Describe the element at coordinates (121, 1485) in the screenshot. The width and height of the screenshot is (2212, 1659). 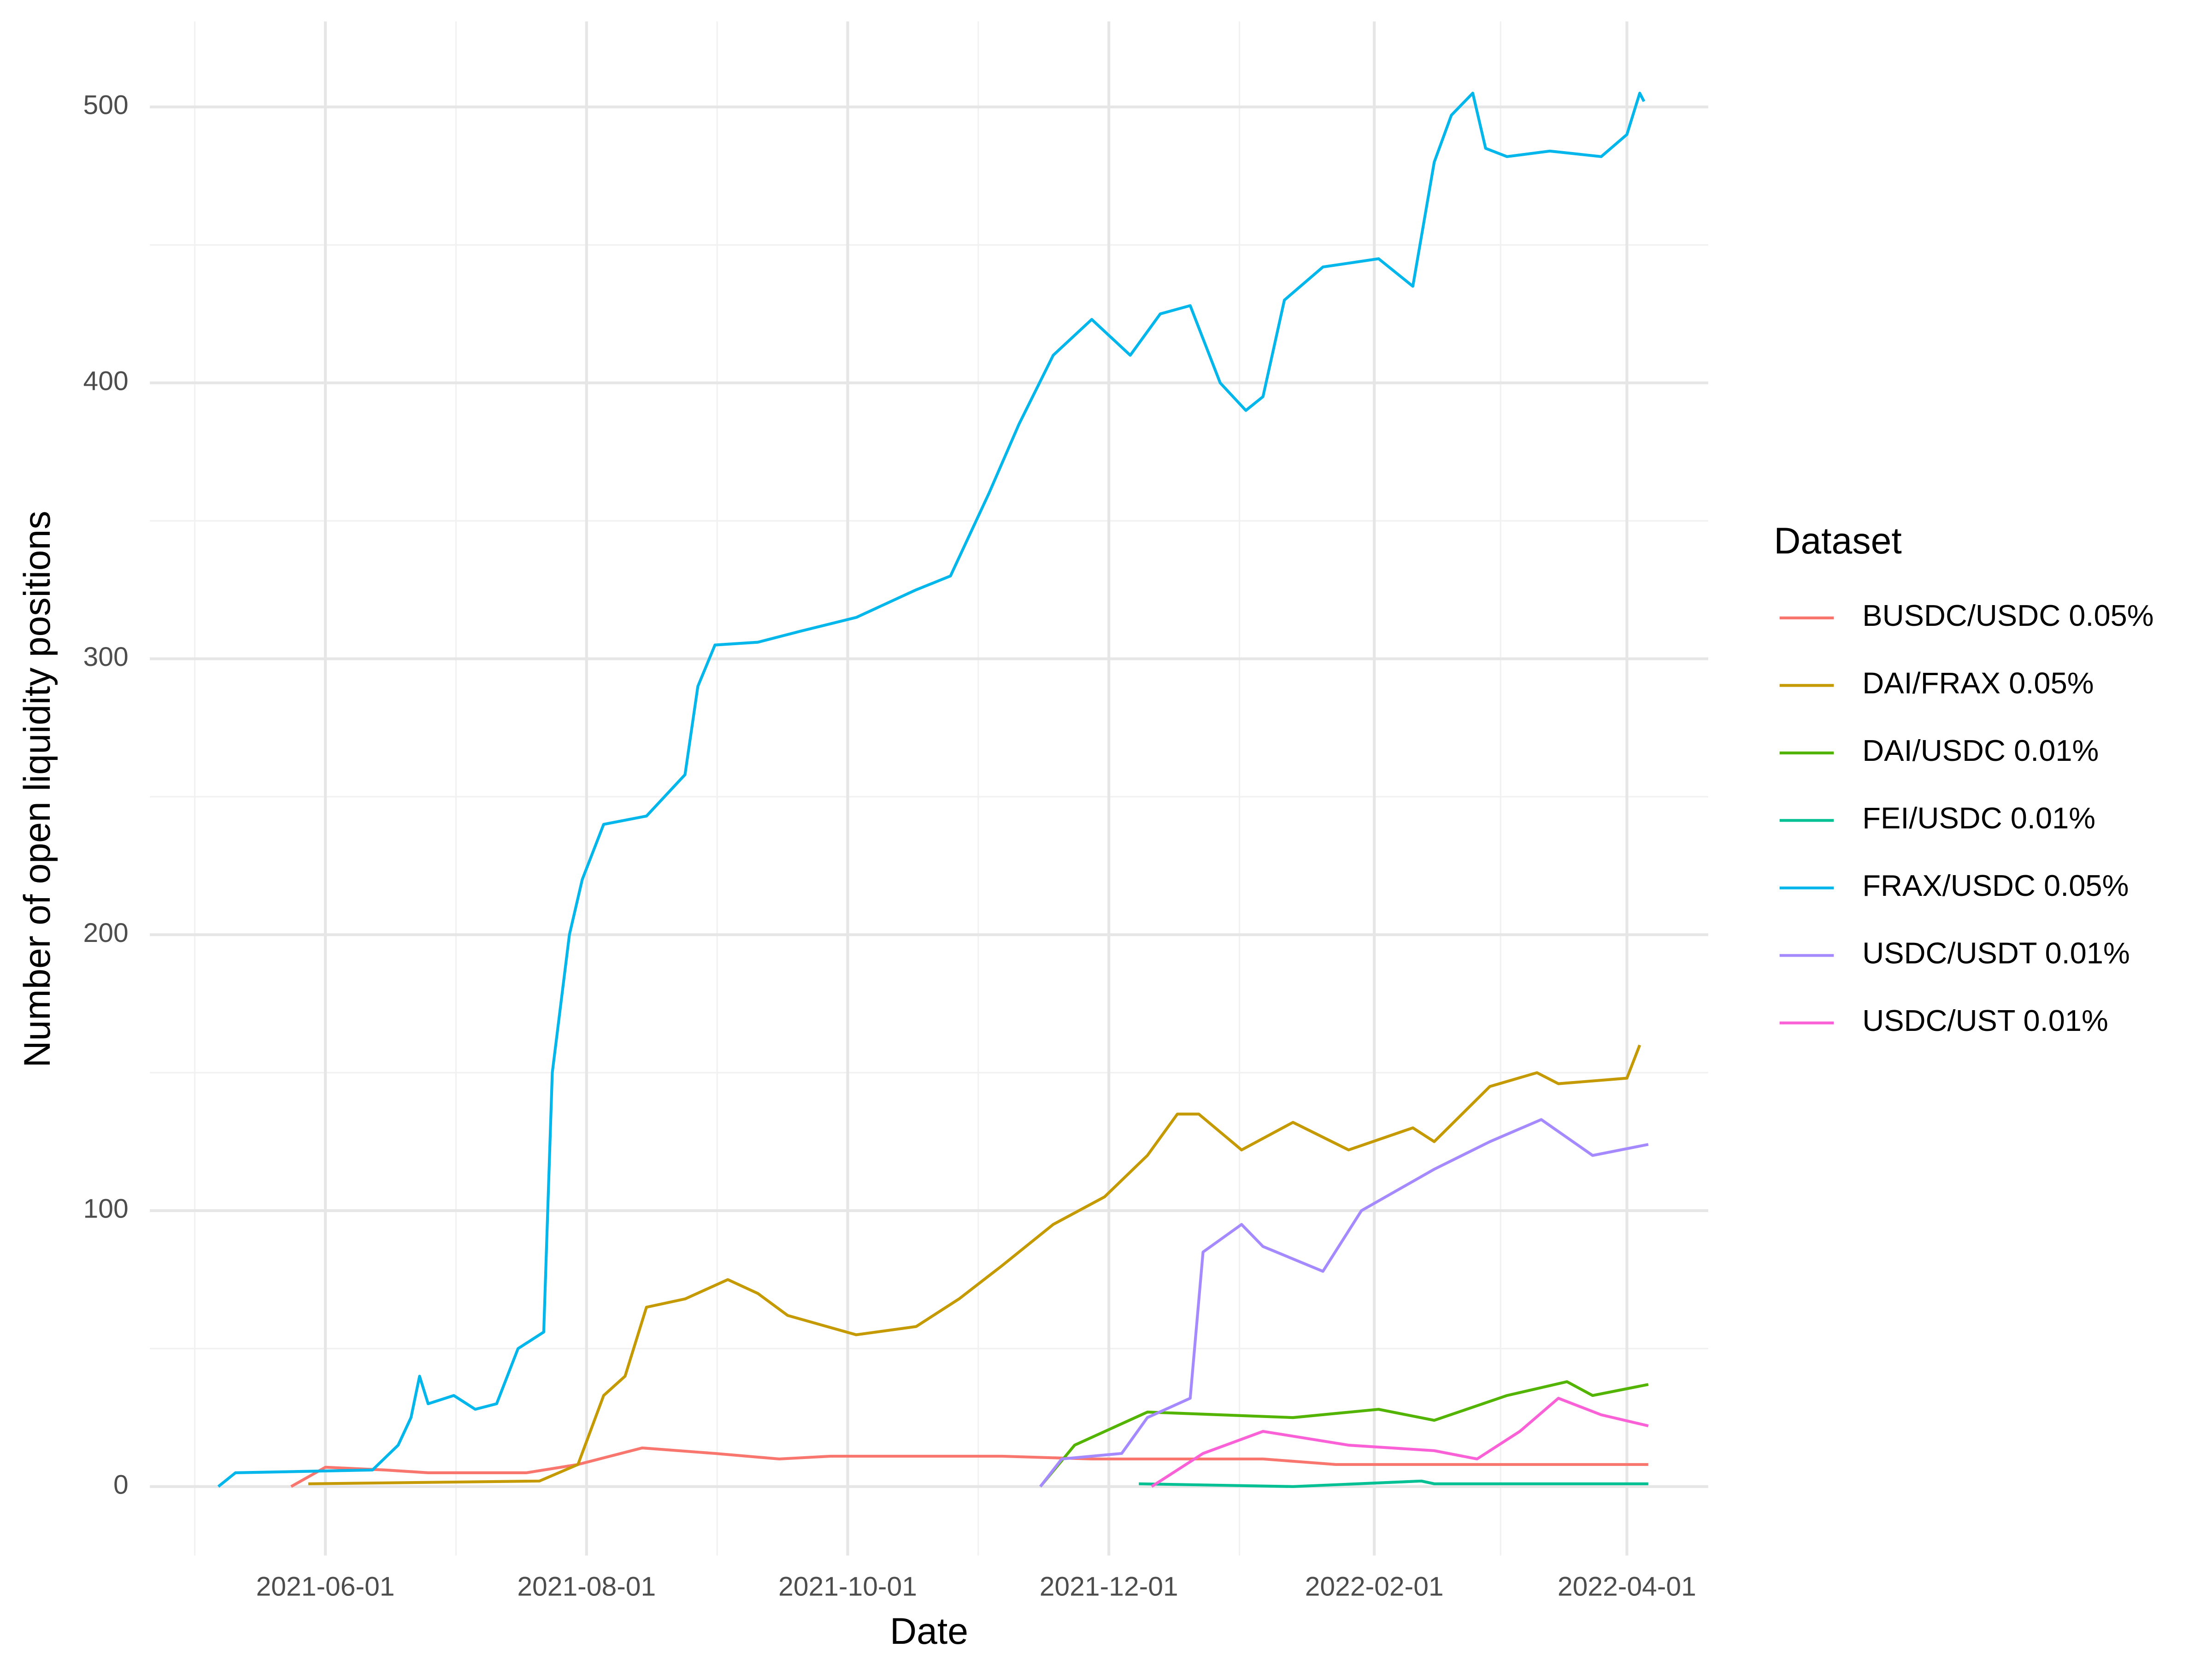
I see `y-tick-label: 0` at that location.